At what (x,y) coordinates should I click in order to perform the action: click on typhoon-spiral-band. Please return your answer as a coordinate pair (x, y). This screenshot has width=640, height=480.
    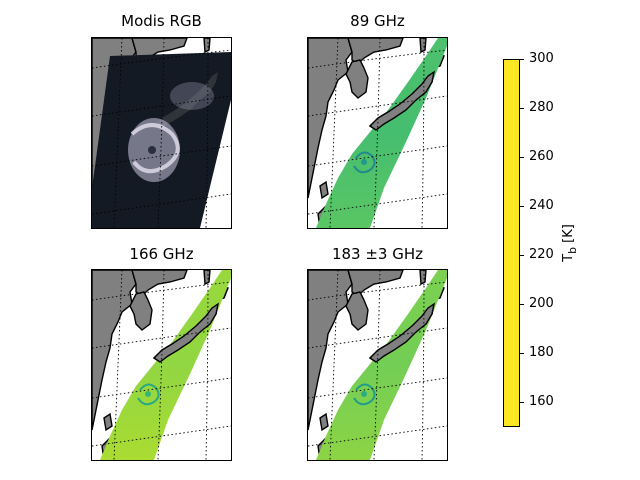
    Looking at the image, I should click on (155, 148).